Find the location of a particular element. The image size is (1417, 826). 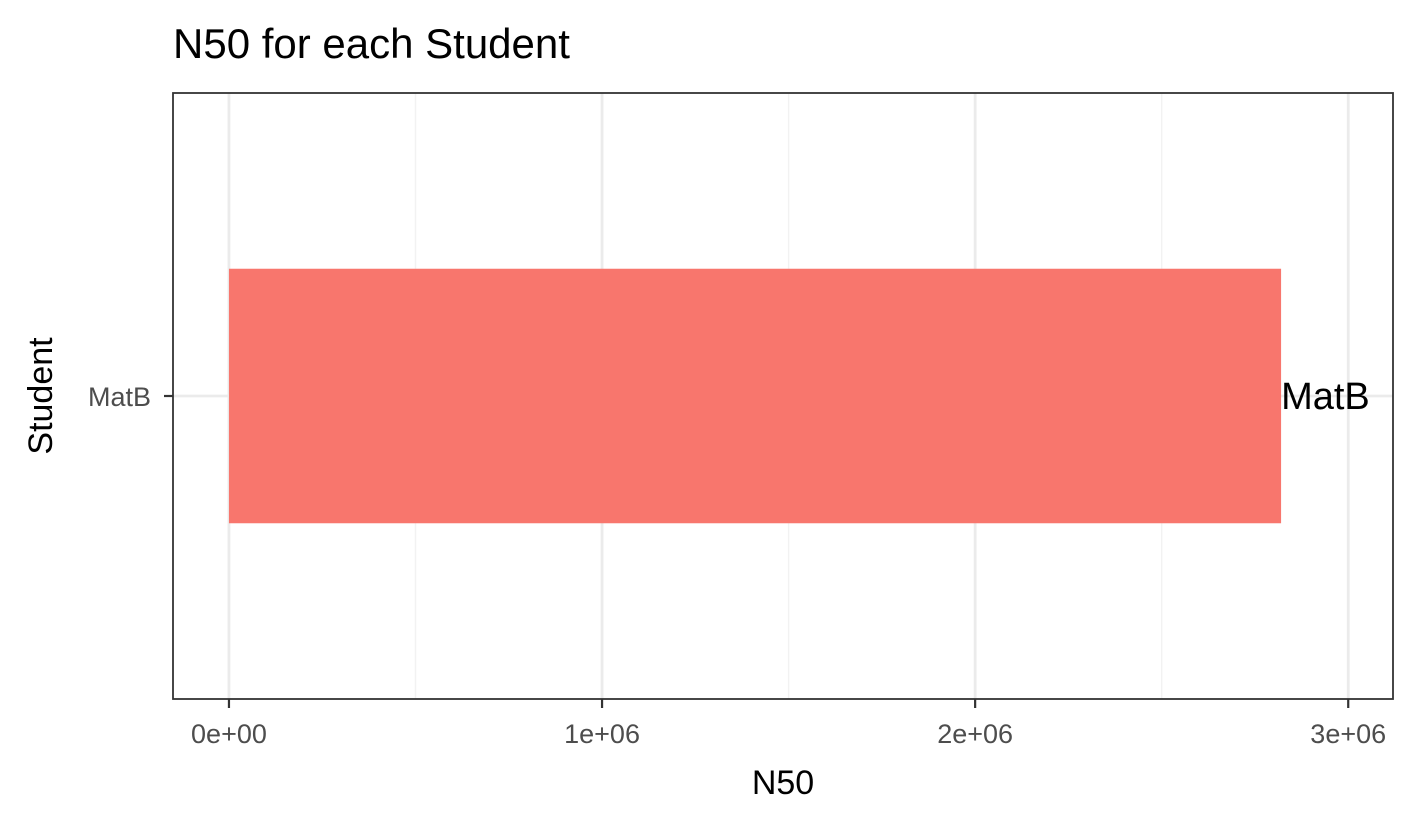

data-label: MatB is located at coordinates (1325, 397).